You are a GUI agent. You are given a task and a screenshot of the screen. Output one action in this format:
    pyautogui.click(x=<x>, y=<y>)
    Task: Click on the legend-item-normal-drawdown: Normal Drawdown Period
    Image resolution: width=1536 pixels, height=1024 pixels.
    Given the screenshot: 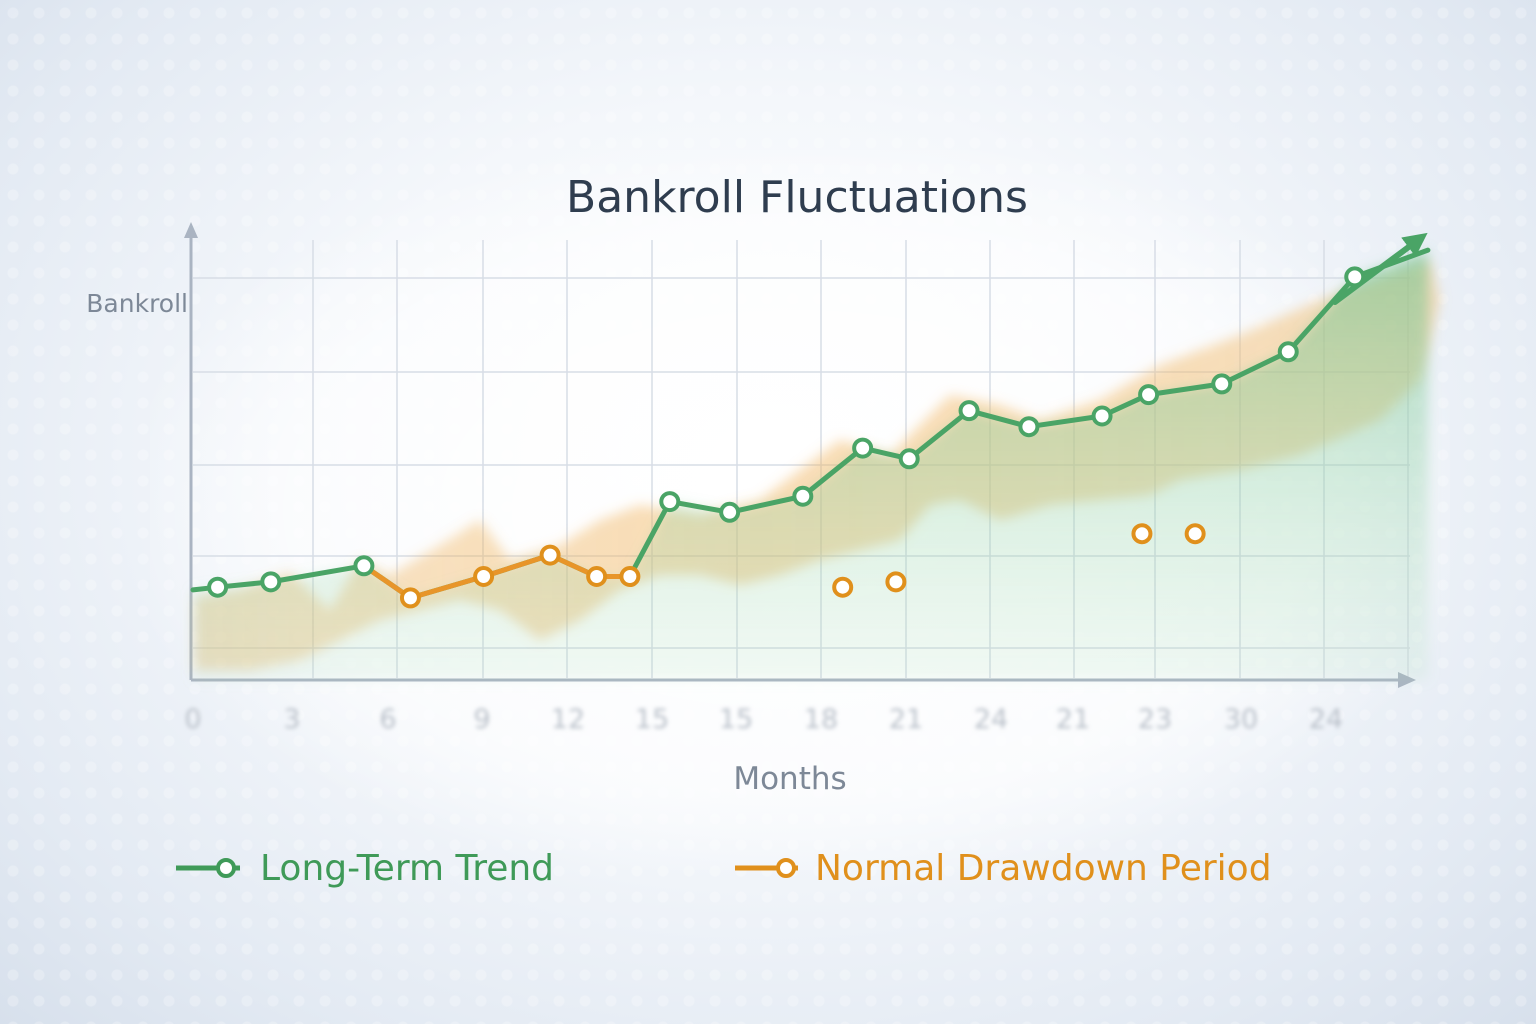 What is the action you would take?
    pyautogui.click(x=1003, y=868)
    